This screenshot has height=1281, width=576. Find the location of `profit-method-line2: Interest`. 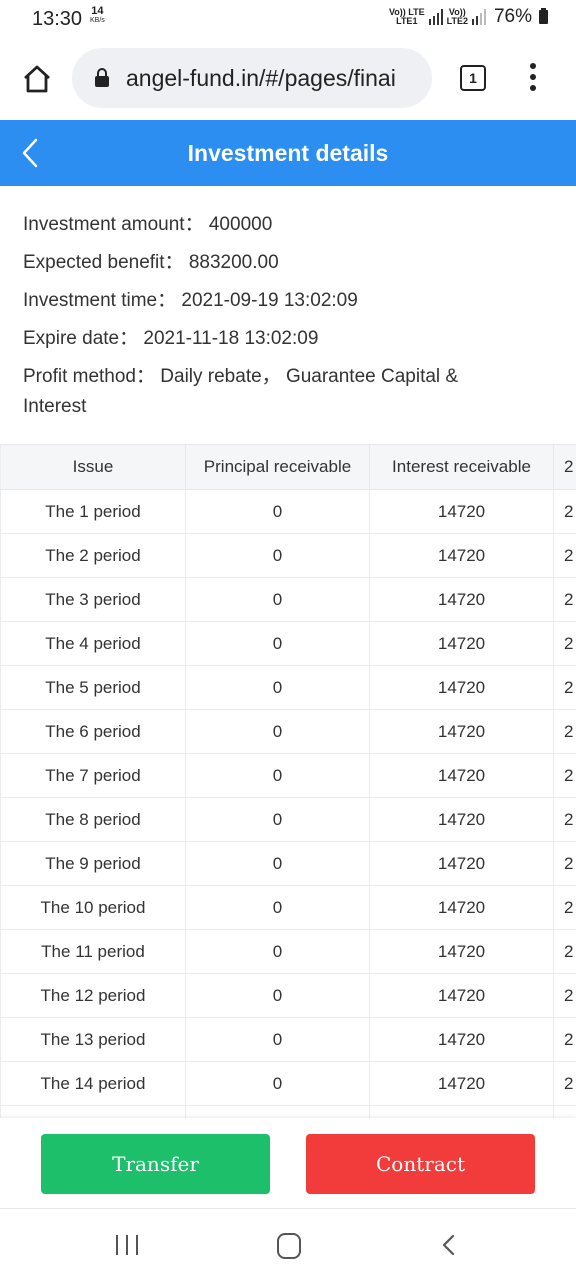

profit-method-line2: Interest is located at coordinates (288, 407).